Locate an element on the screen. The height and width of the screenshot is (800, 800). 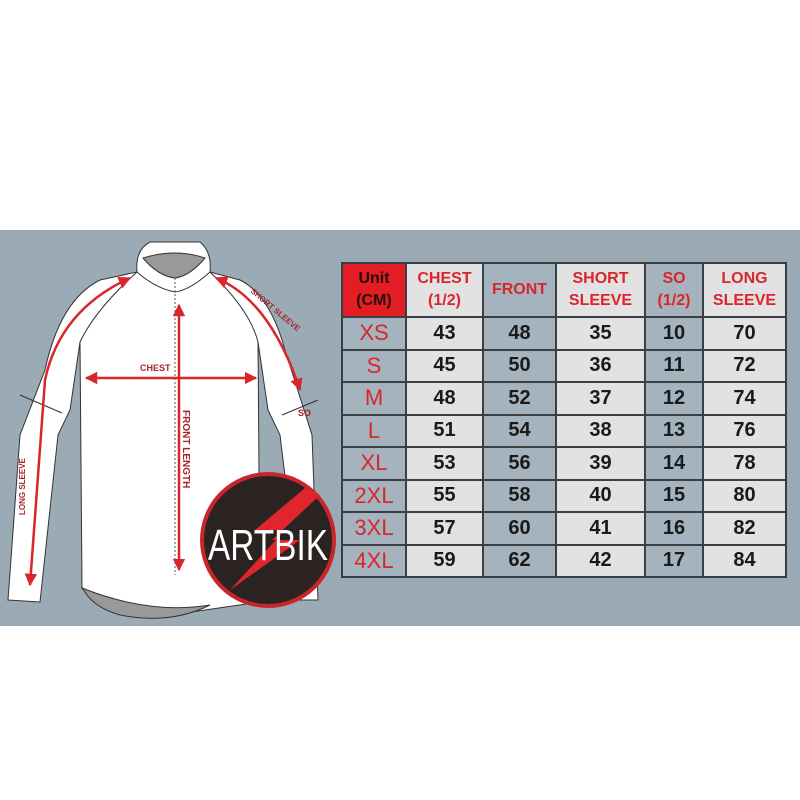
header-front: FRONT is located at coordinates (519, 290).